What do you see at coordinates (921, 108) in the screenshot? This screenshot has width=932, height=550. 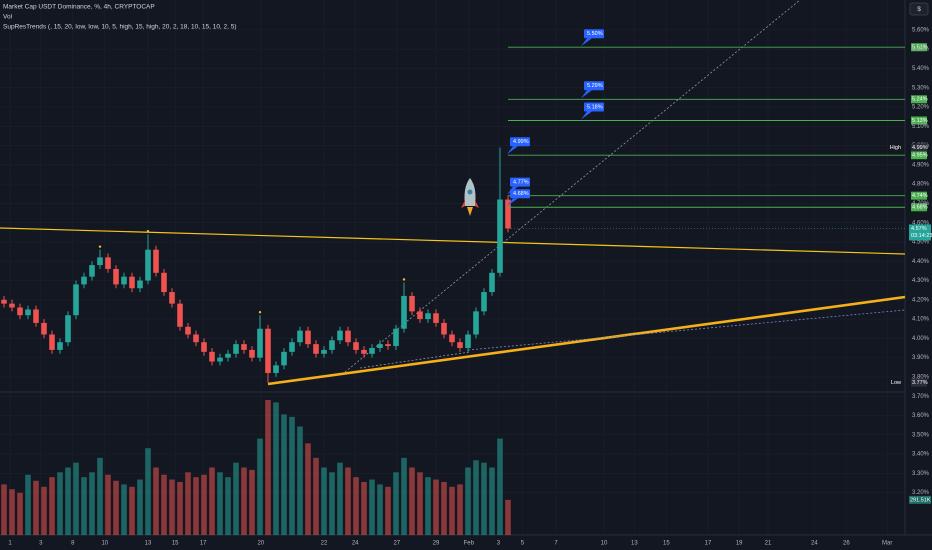 I see `y-tick-label: 5.20%` at bounding box center [921, 108].